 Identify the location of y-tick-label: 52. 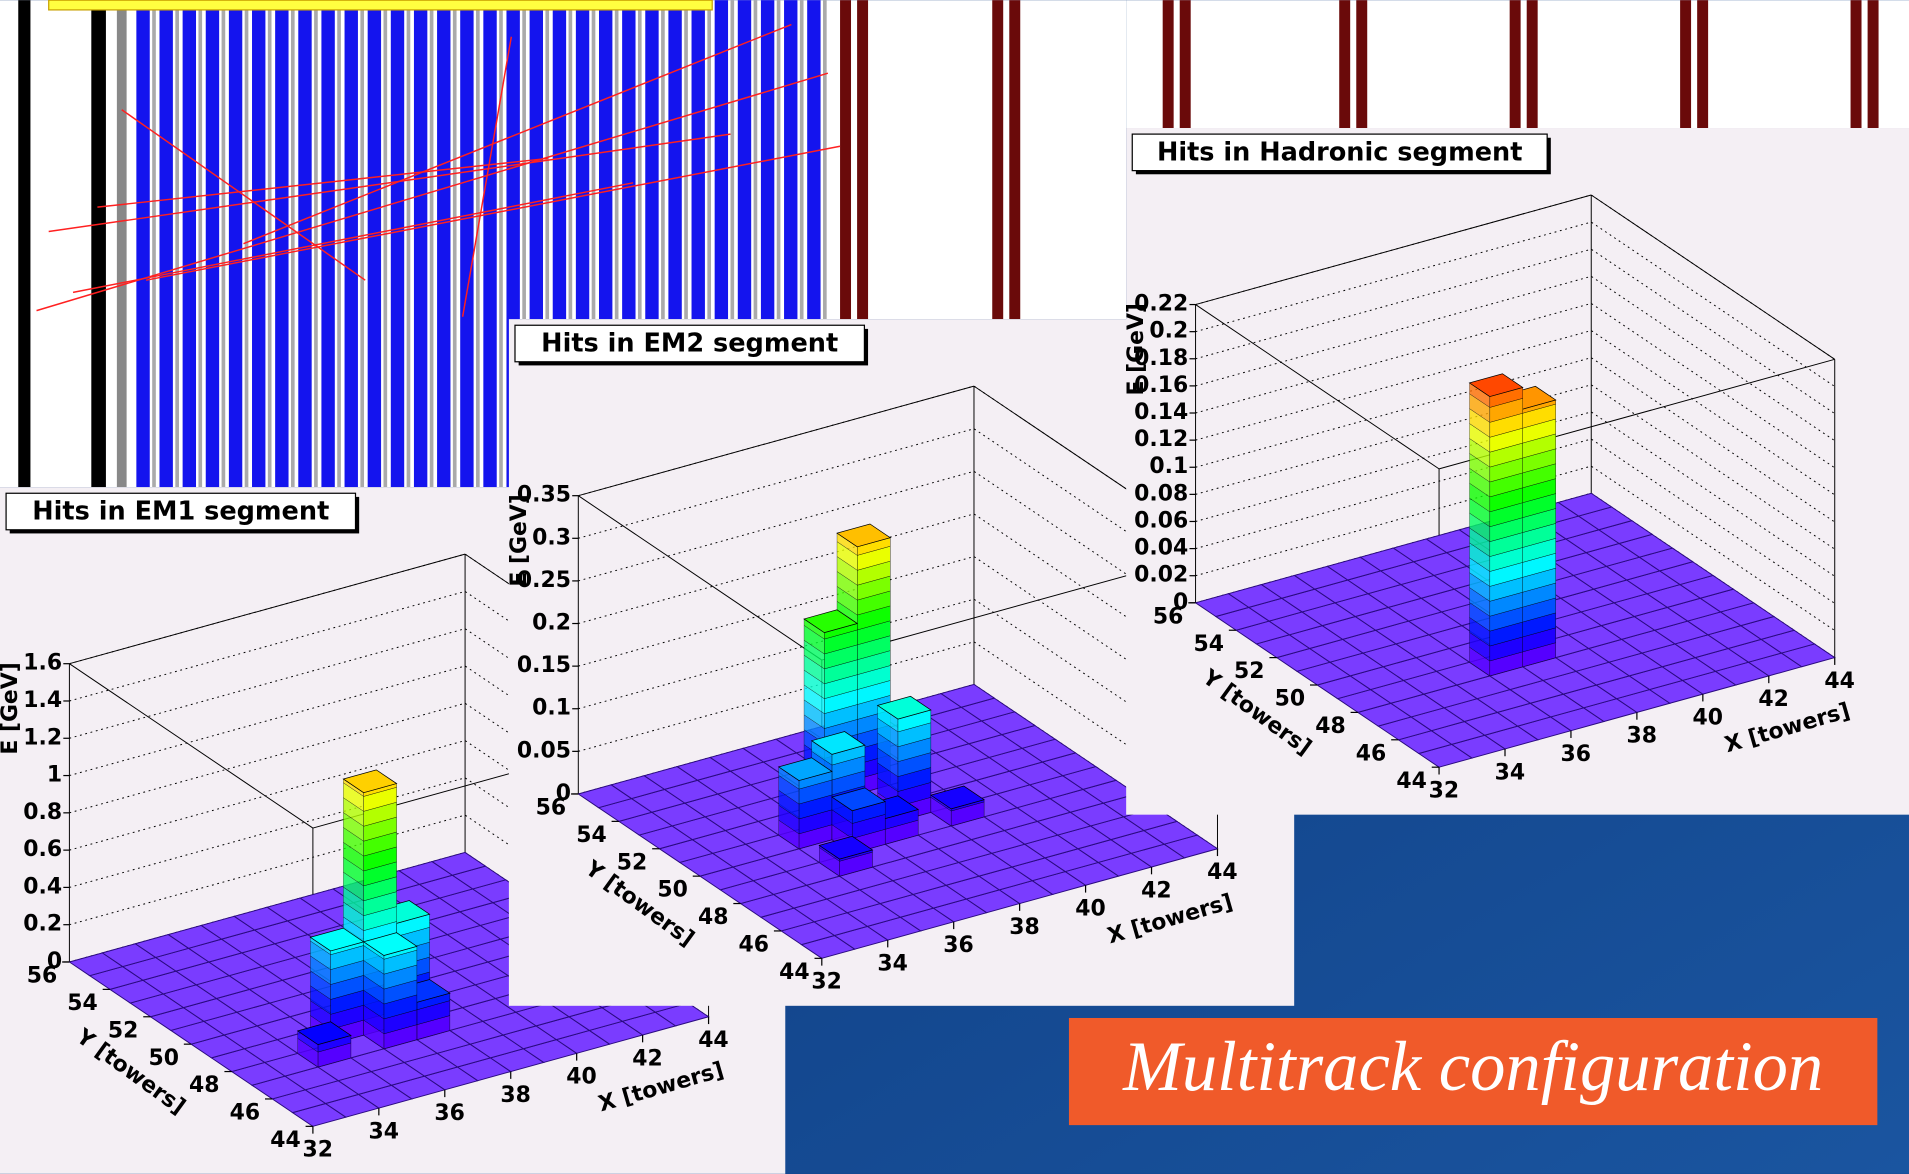
(123, 1030).